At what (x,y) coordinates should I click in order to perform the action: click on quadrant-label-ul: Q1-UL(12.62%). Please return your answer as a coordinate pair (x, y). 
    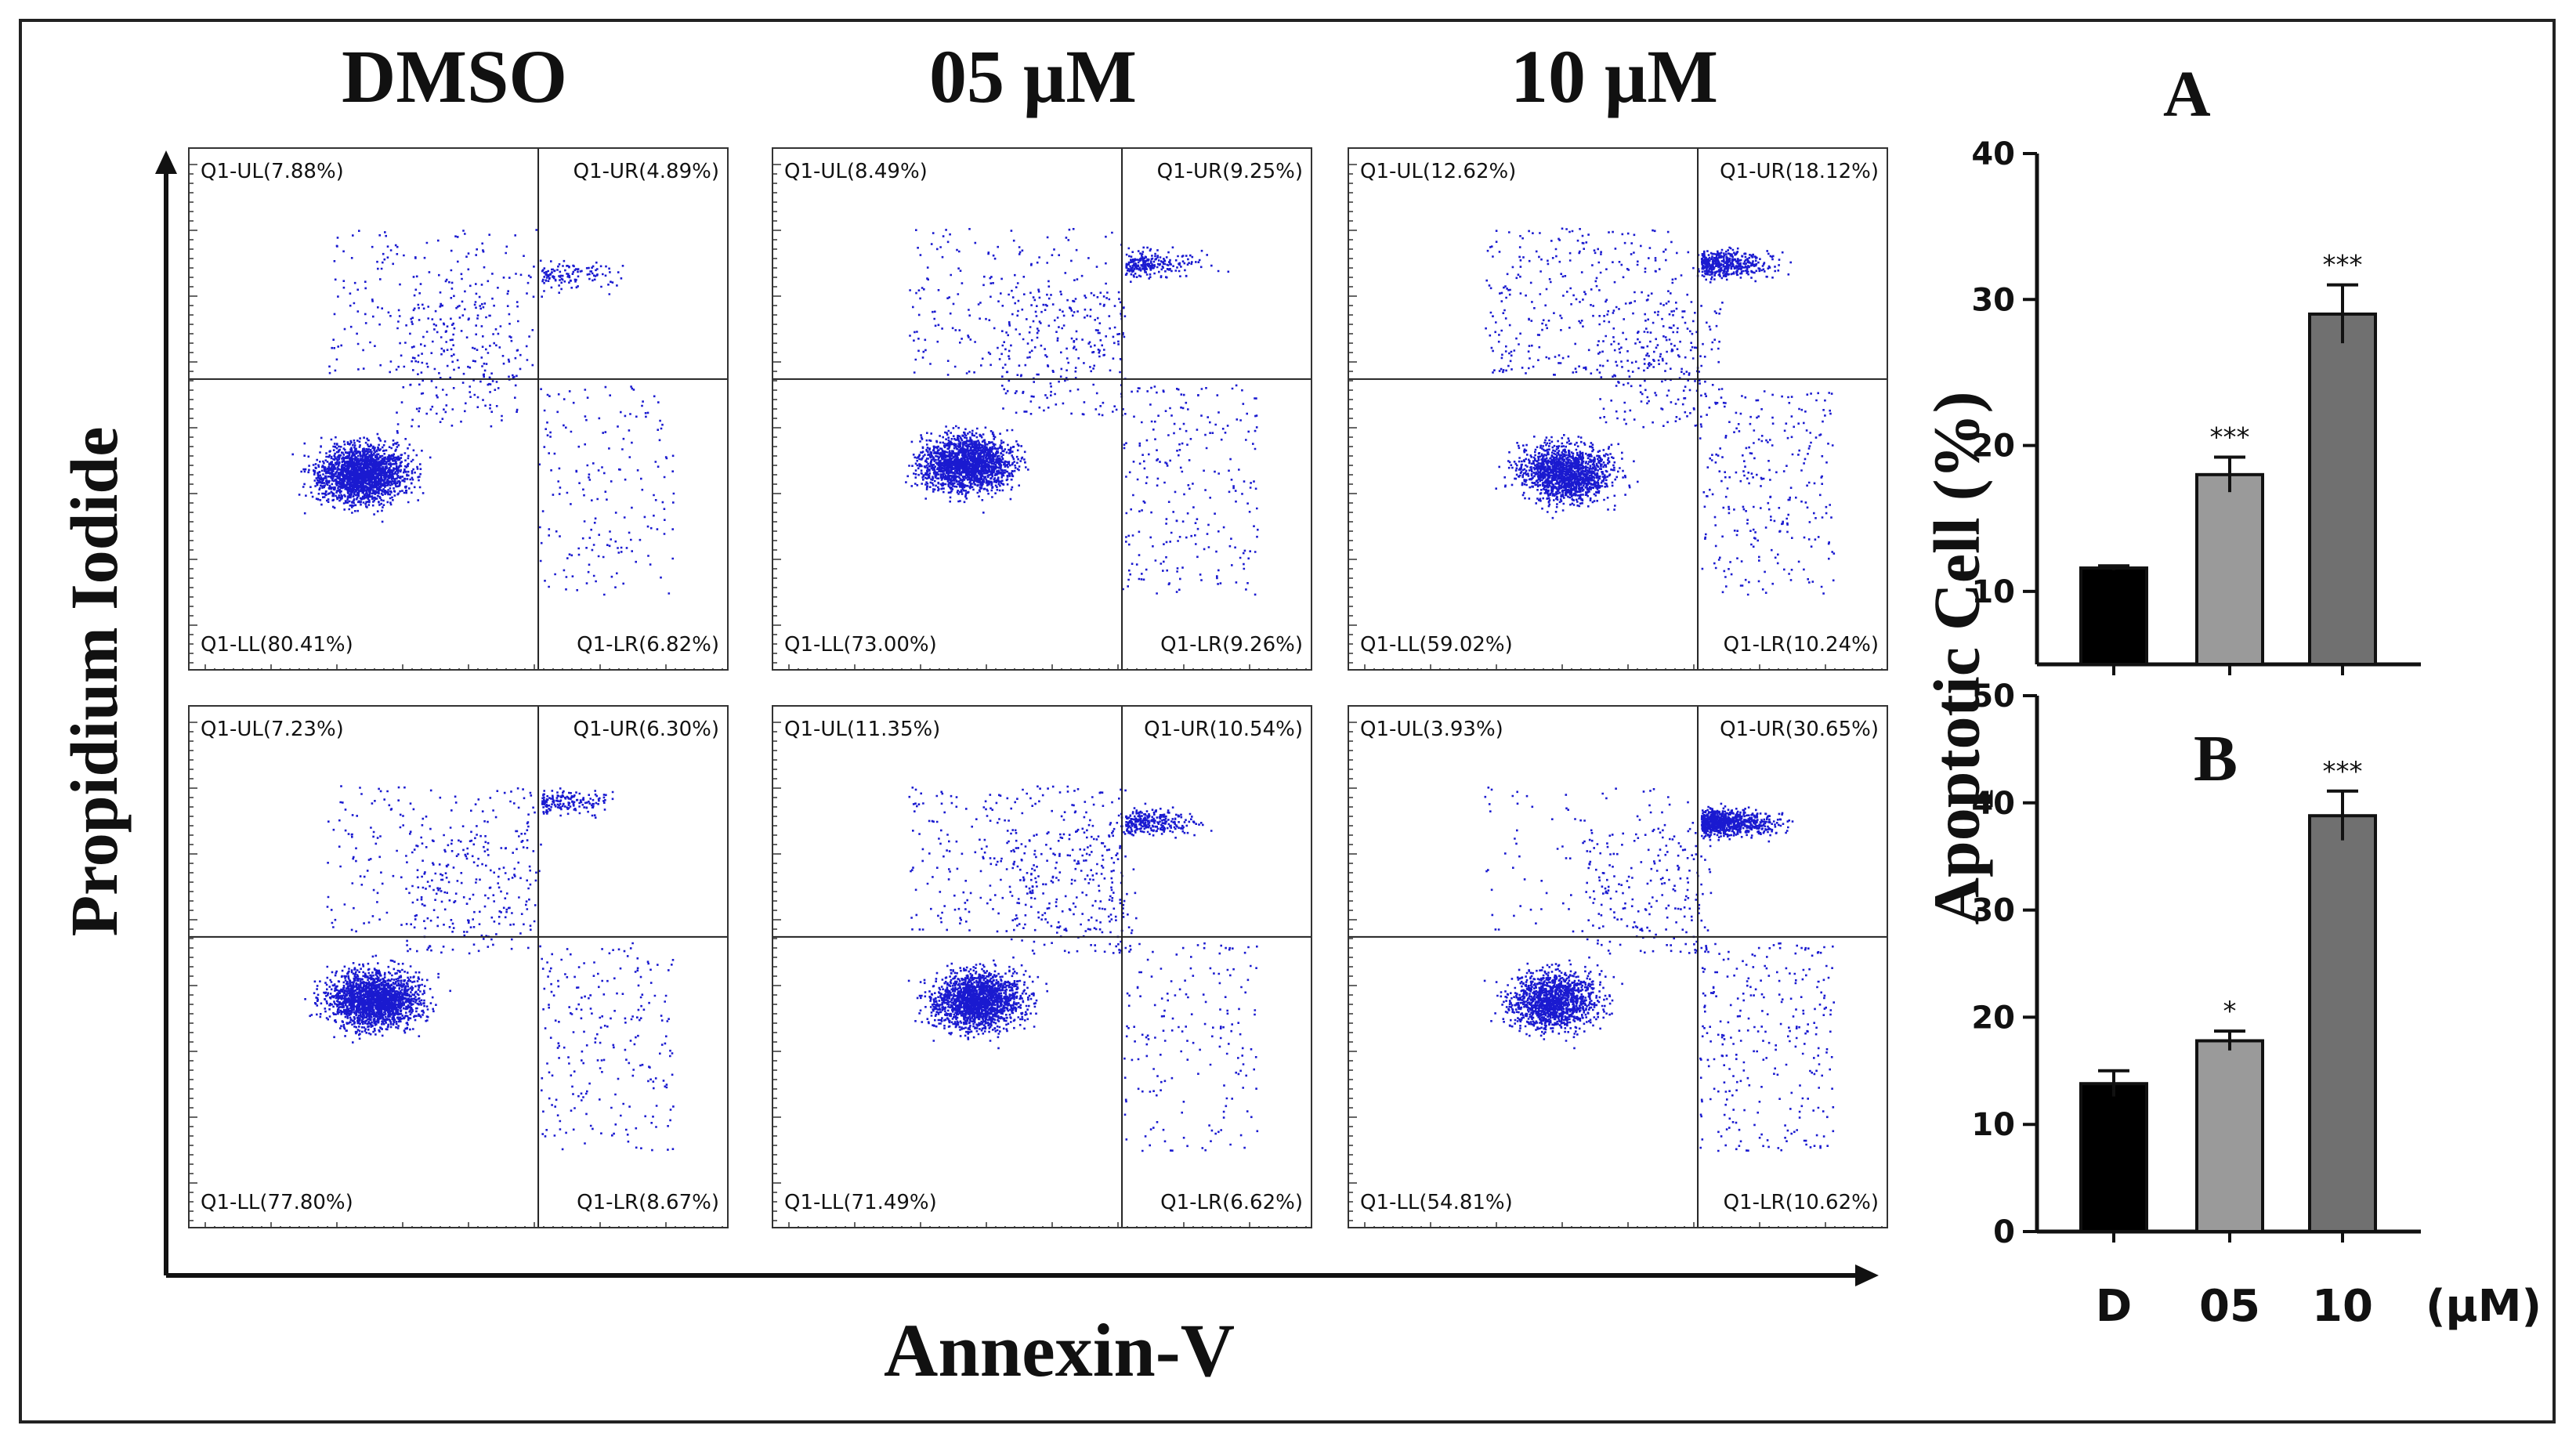
    Looking at the image, I should click on (1438, 171).